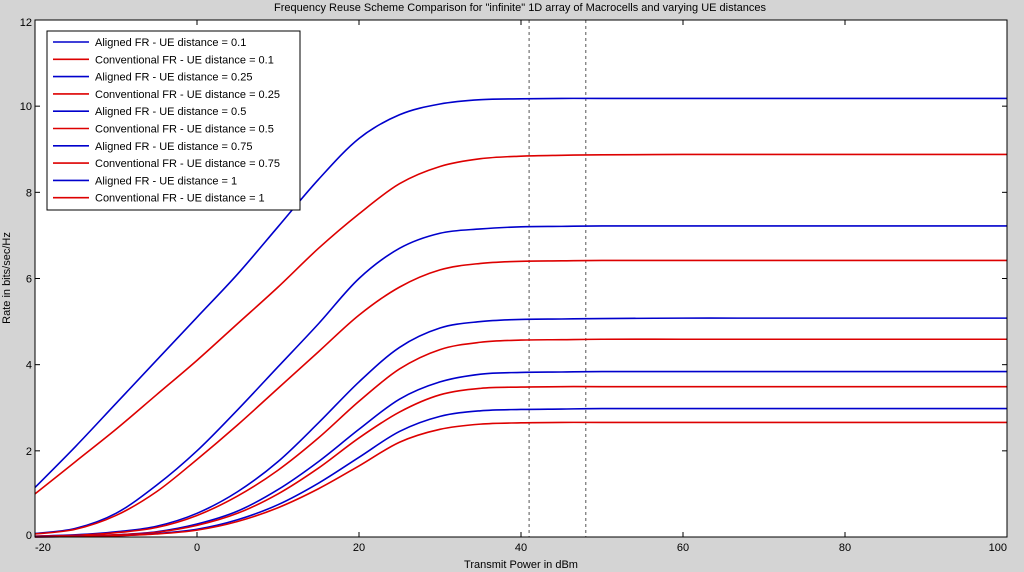 The width and height of the screenshot is (1024, 572). I want to click on legend-label-8: Aligned FR - UE distance = 1, so click(166, 181).